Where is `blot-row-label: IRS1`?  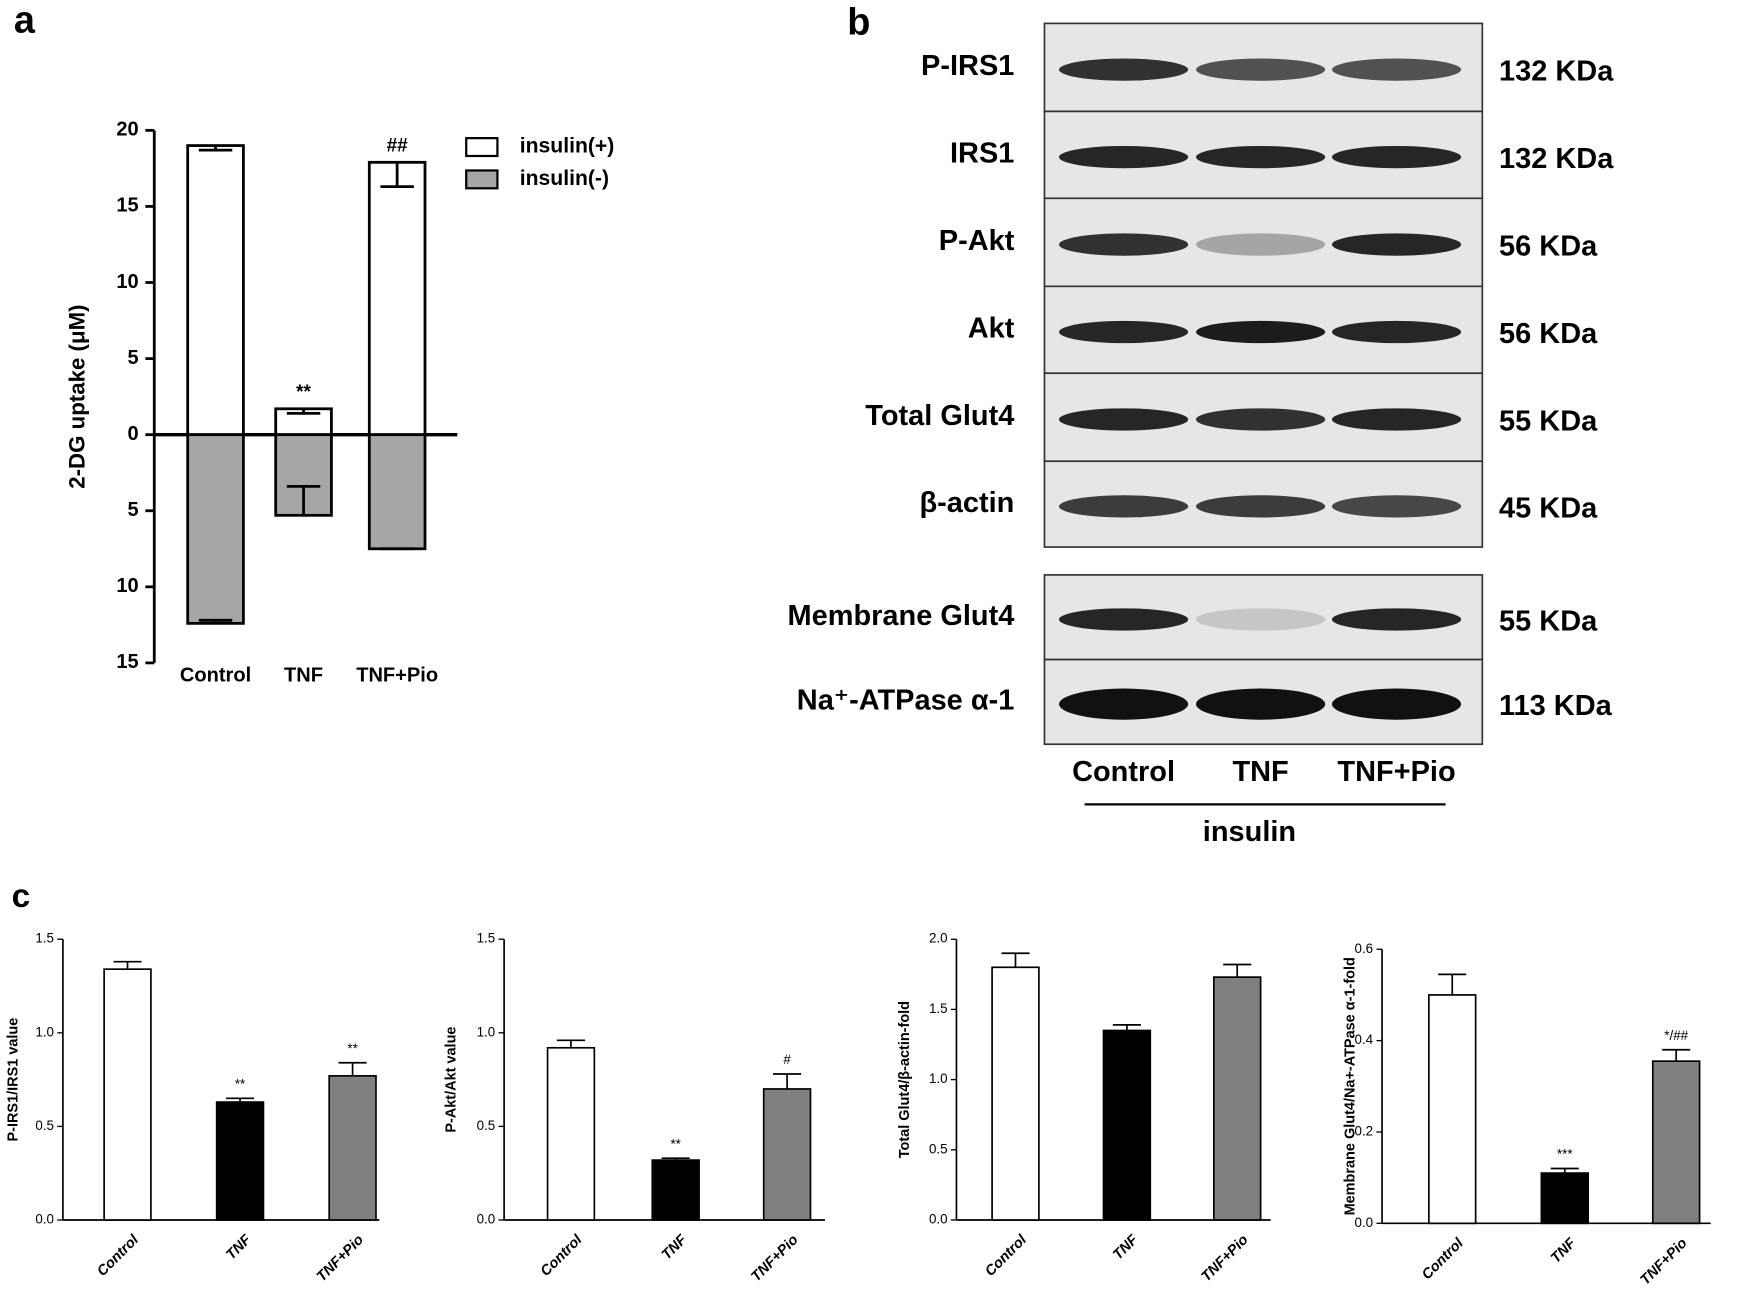
blot-row-label: IRS1 is located at coordinates (982, 154).